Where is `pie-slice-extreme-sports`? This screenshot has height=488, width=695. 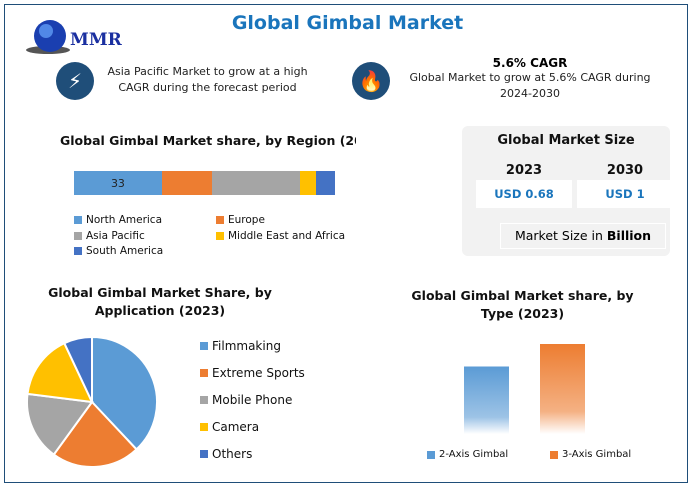
pie-slice-extreme-sports is located at coordinates (95, 434).